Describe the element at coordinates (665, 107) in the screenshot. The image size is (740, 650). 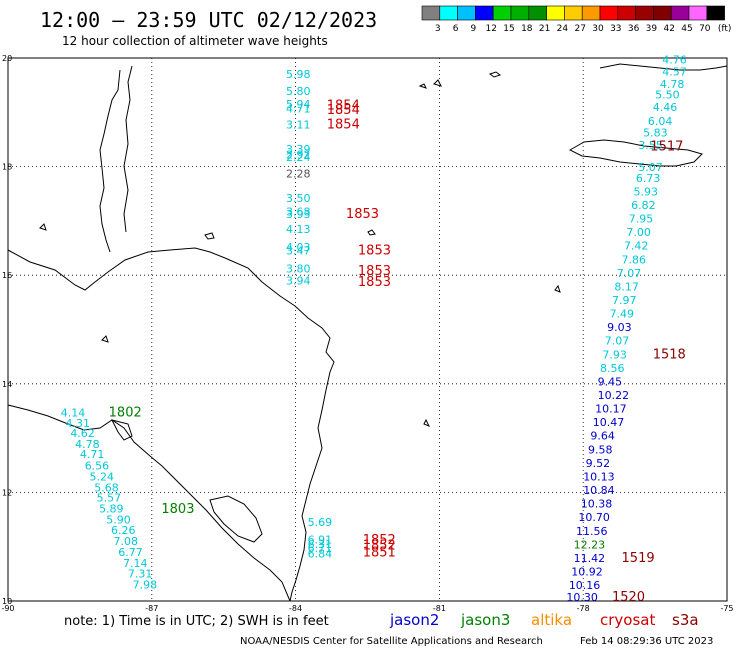
I see `wave-height-label: 4.46` at that location.